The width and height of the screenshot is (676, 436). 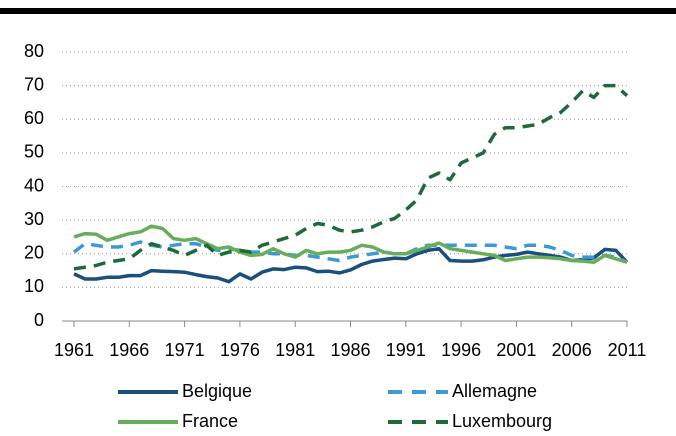 I want to click on x-tick-label: 2001, so click(x=516, y=350).